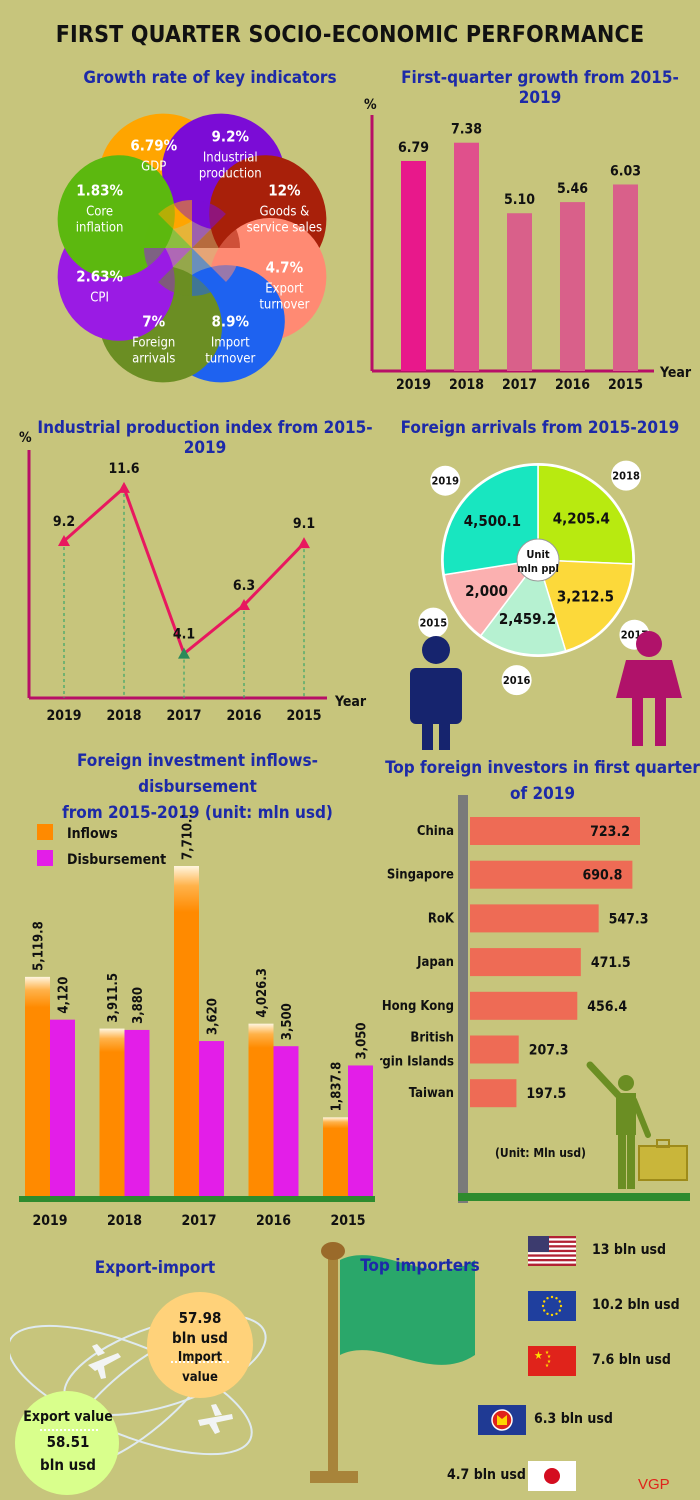 The height and width of the screenshot is (1500, 700). I want to click on bar-2019, so click(413, 265).